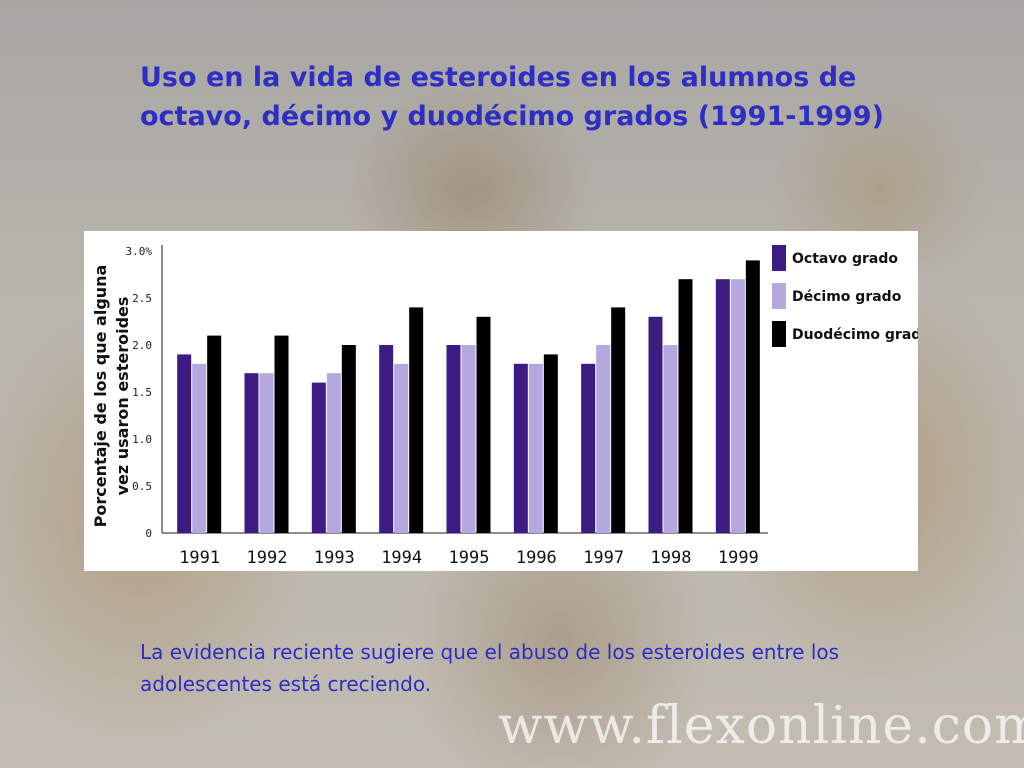  What do you see at coordinates (199, 558) in the screenshot?
I see `x-tick-label: 1991` at bounding box center [199, 558].